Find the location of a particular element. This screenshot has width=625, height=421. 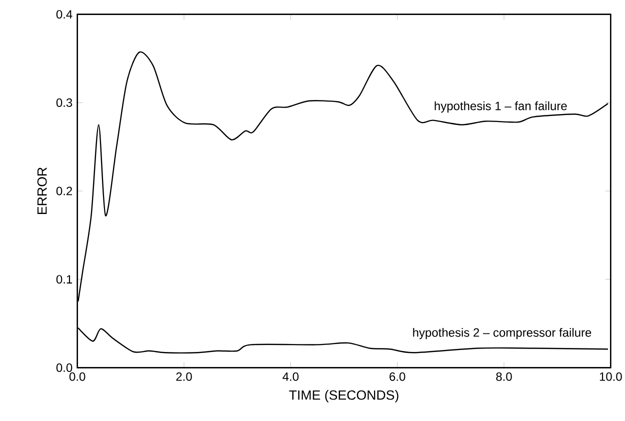

x-tick-label: 2.0 is located at coordinates (184, 376).